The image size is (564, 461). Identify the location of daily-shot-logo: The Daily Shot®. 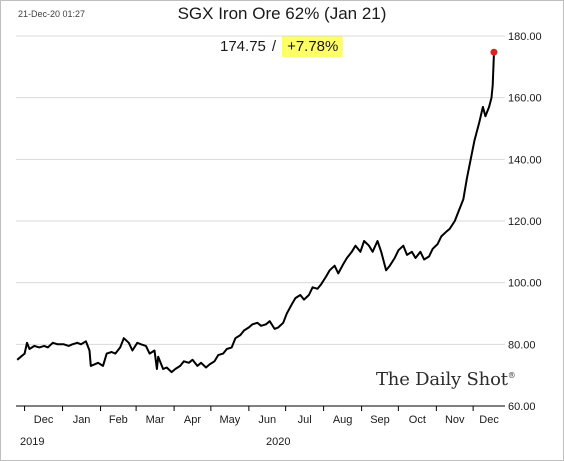
(446, 379).